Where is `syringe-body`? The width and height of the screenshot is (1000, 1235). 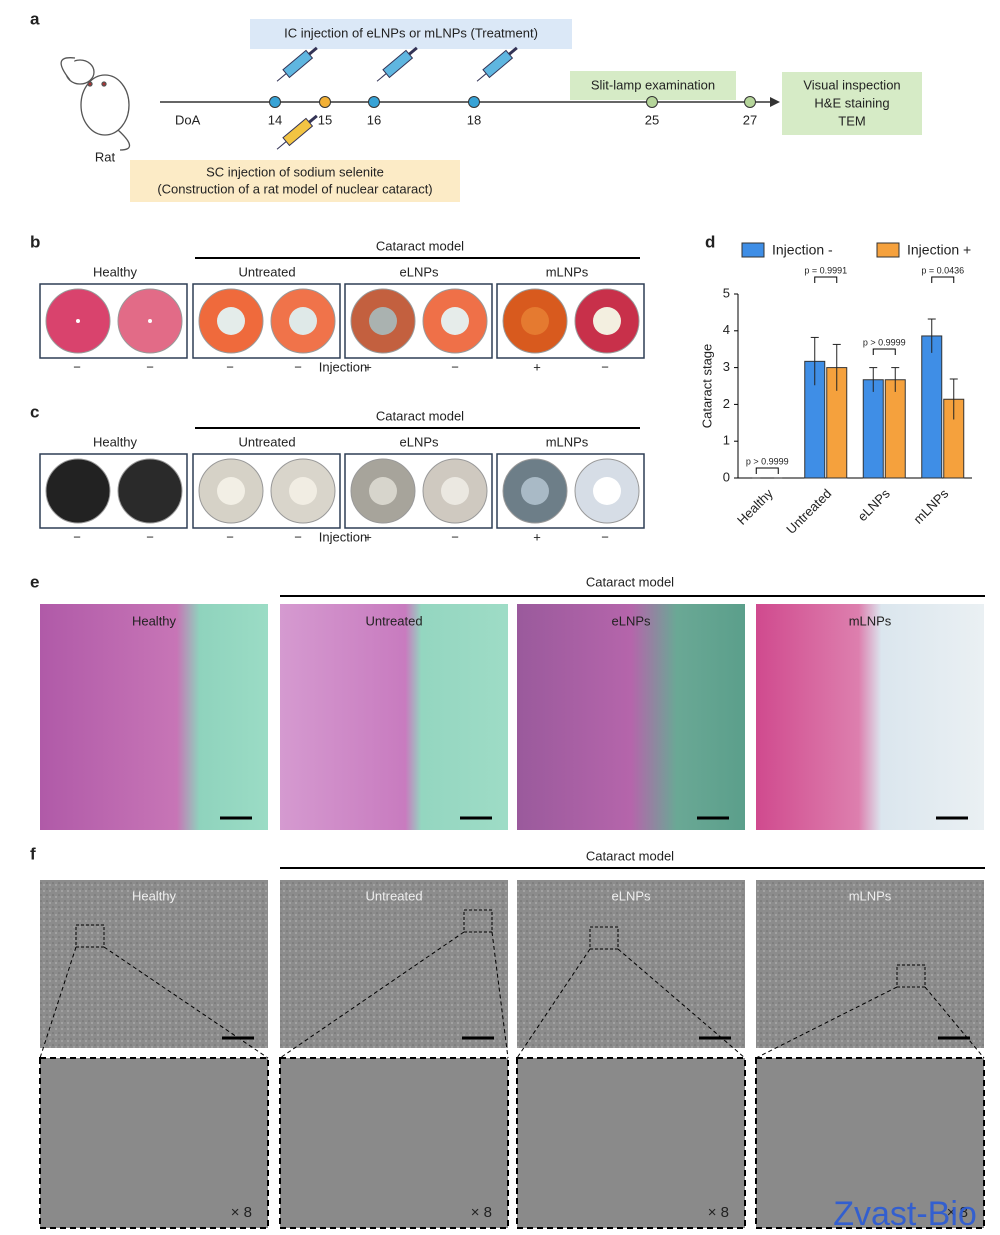 syringe-body is located at coordinates (498, 64).